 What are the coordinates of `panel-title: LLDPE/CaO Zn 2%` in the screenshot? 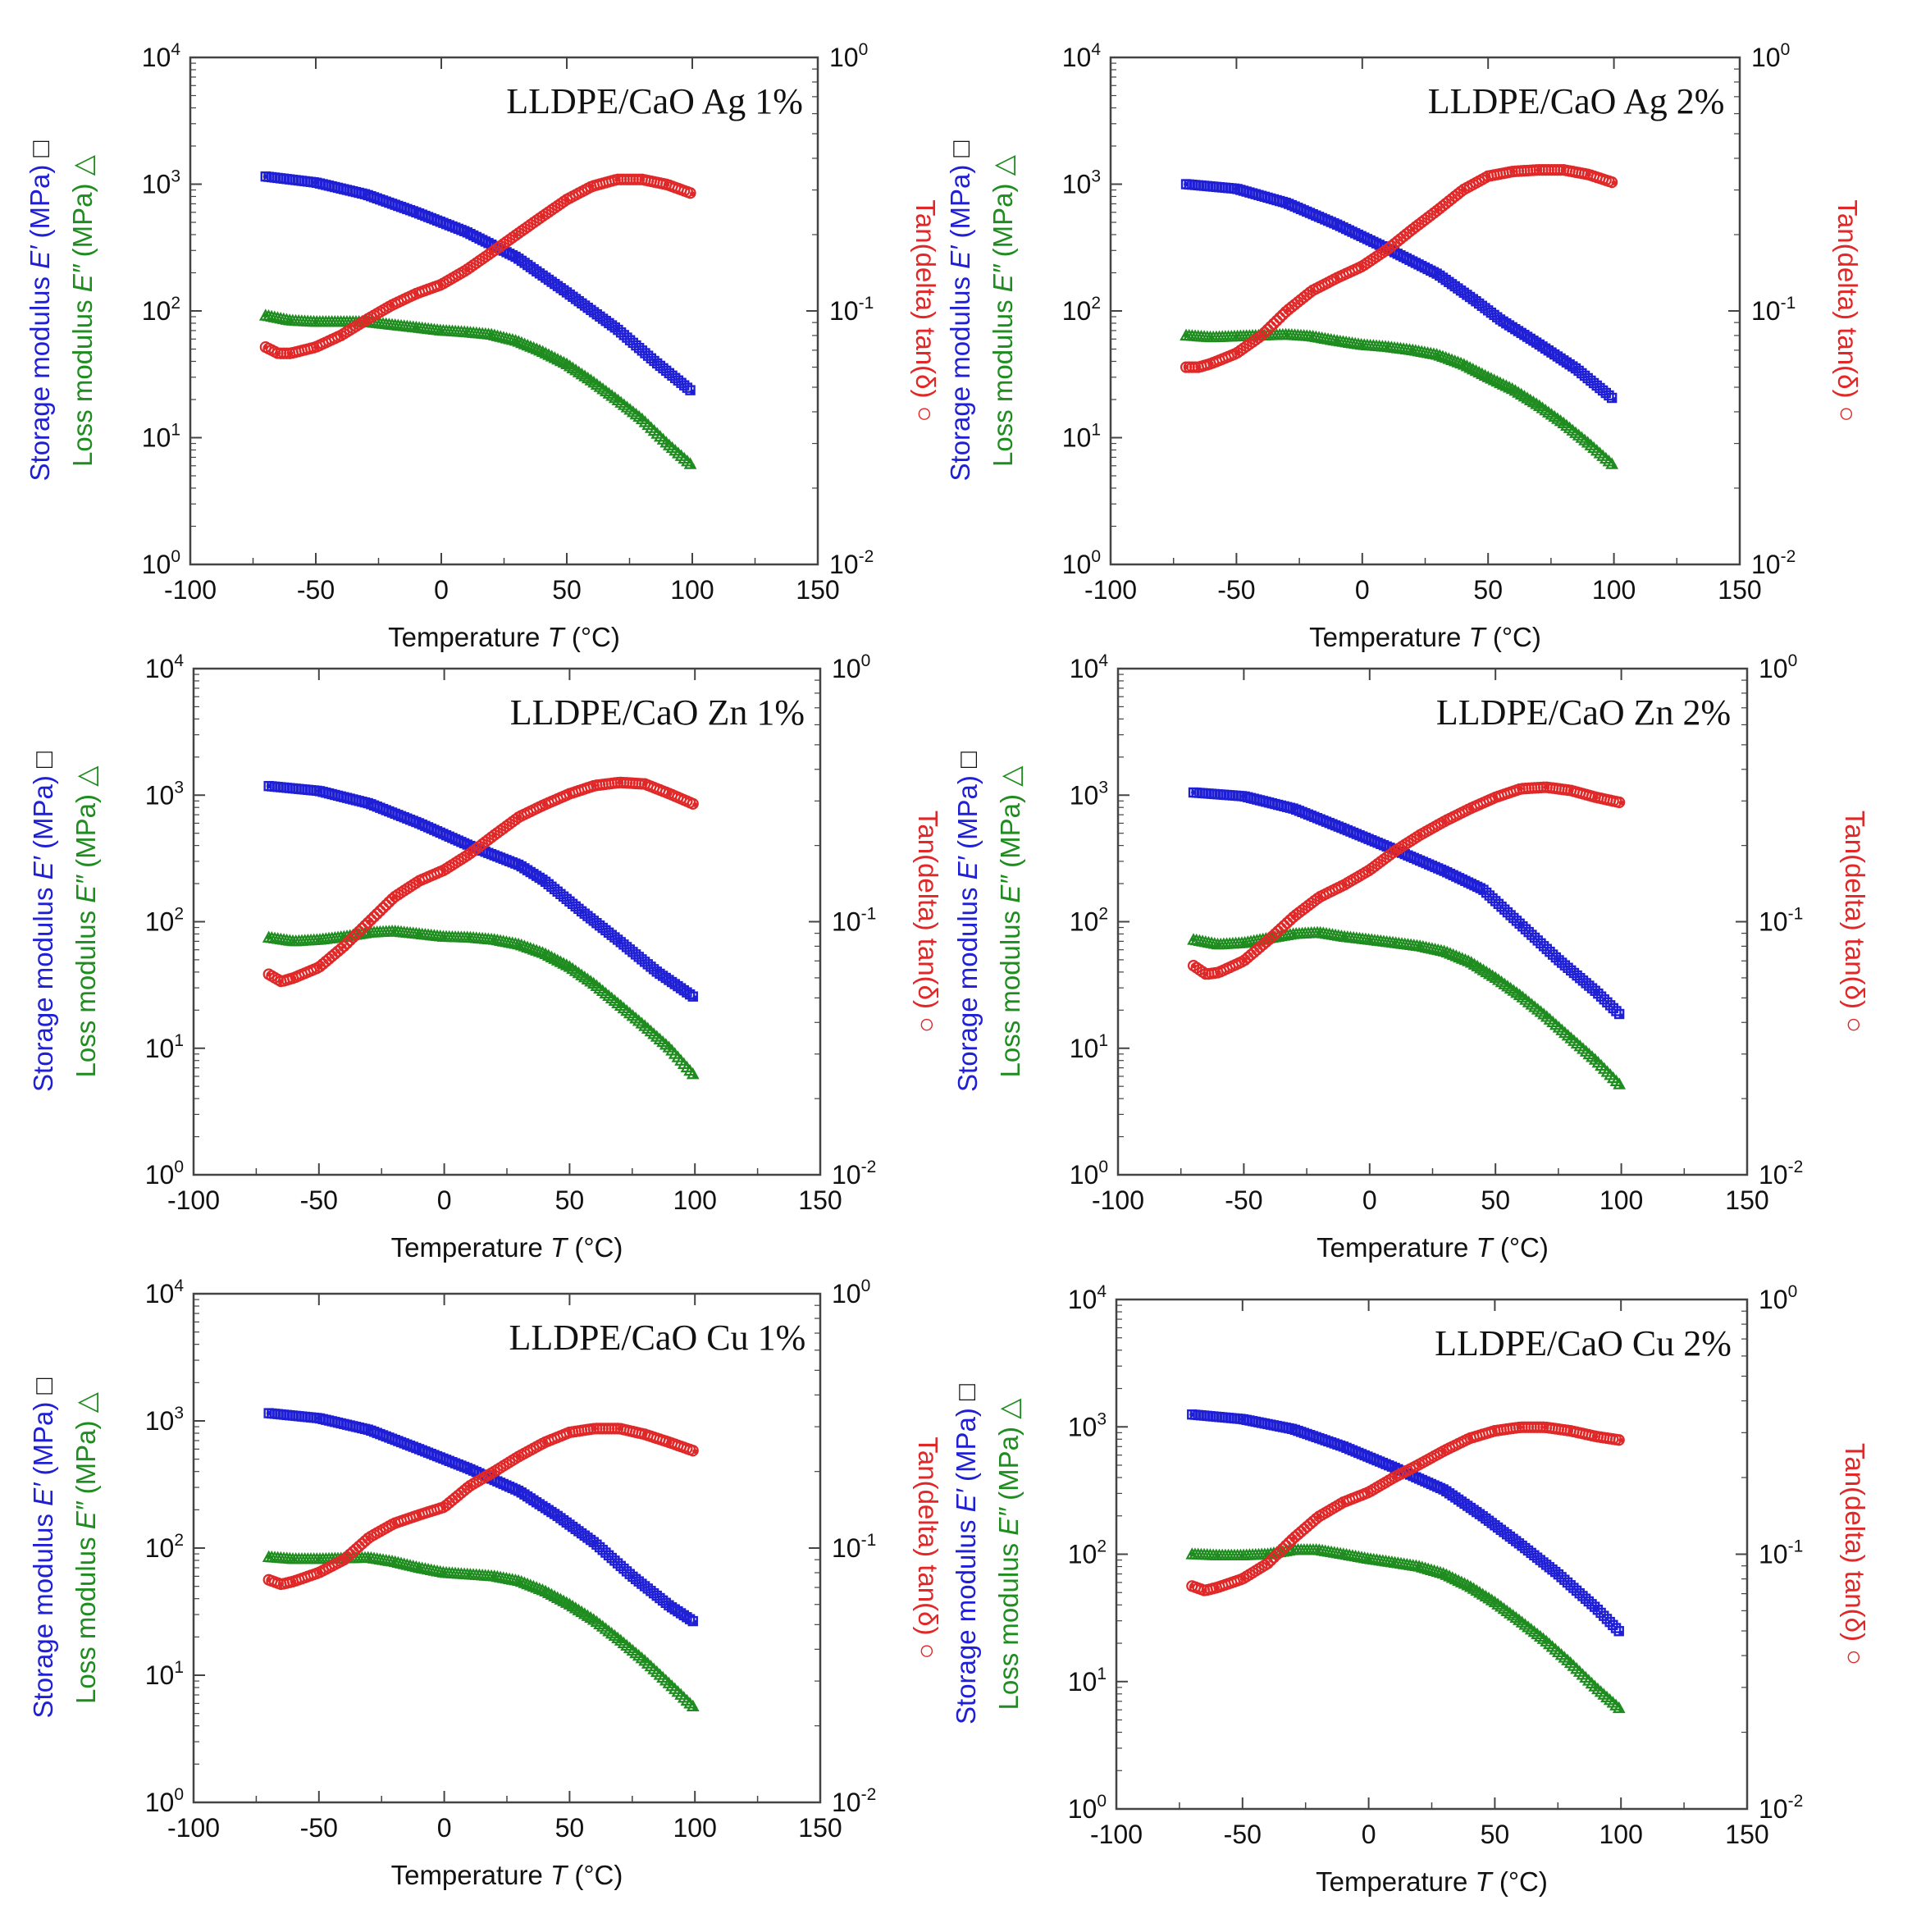 It's located at (1584, 713).